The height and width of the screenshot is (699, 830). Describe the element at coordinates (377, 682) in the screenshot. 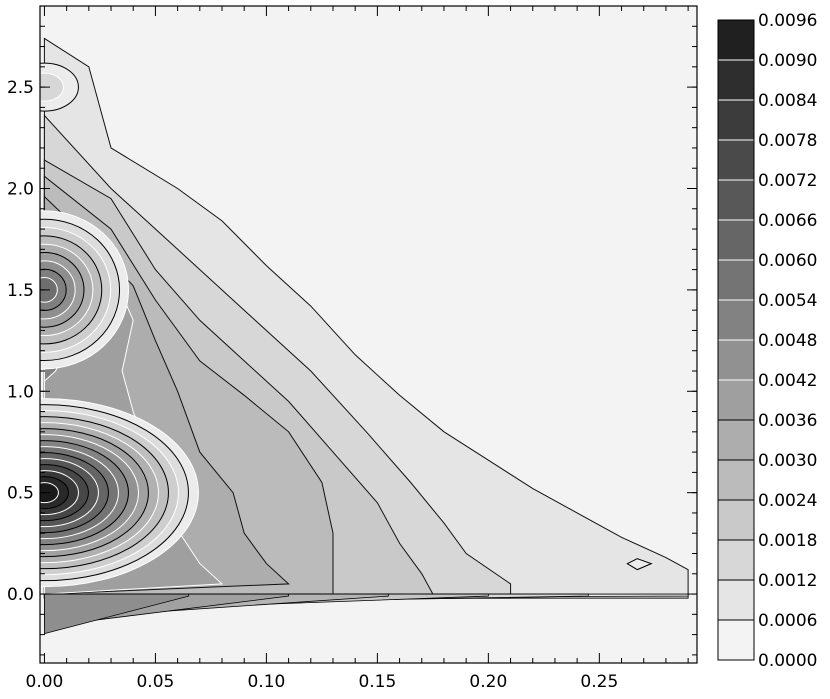

I see `x-tick-label: 0.15` at that location.